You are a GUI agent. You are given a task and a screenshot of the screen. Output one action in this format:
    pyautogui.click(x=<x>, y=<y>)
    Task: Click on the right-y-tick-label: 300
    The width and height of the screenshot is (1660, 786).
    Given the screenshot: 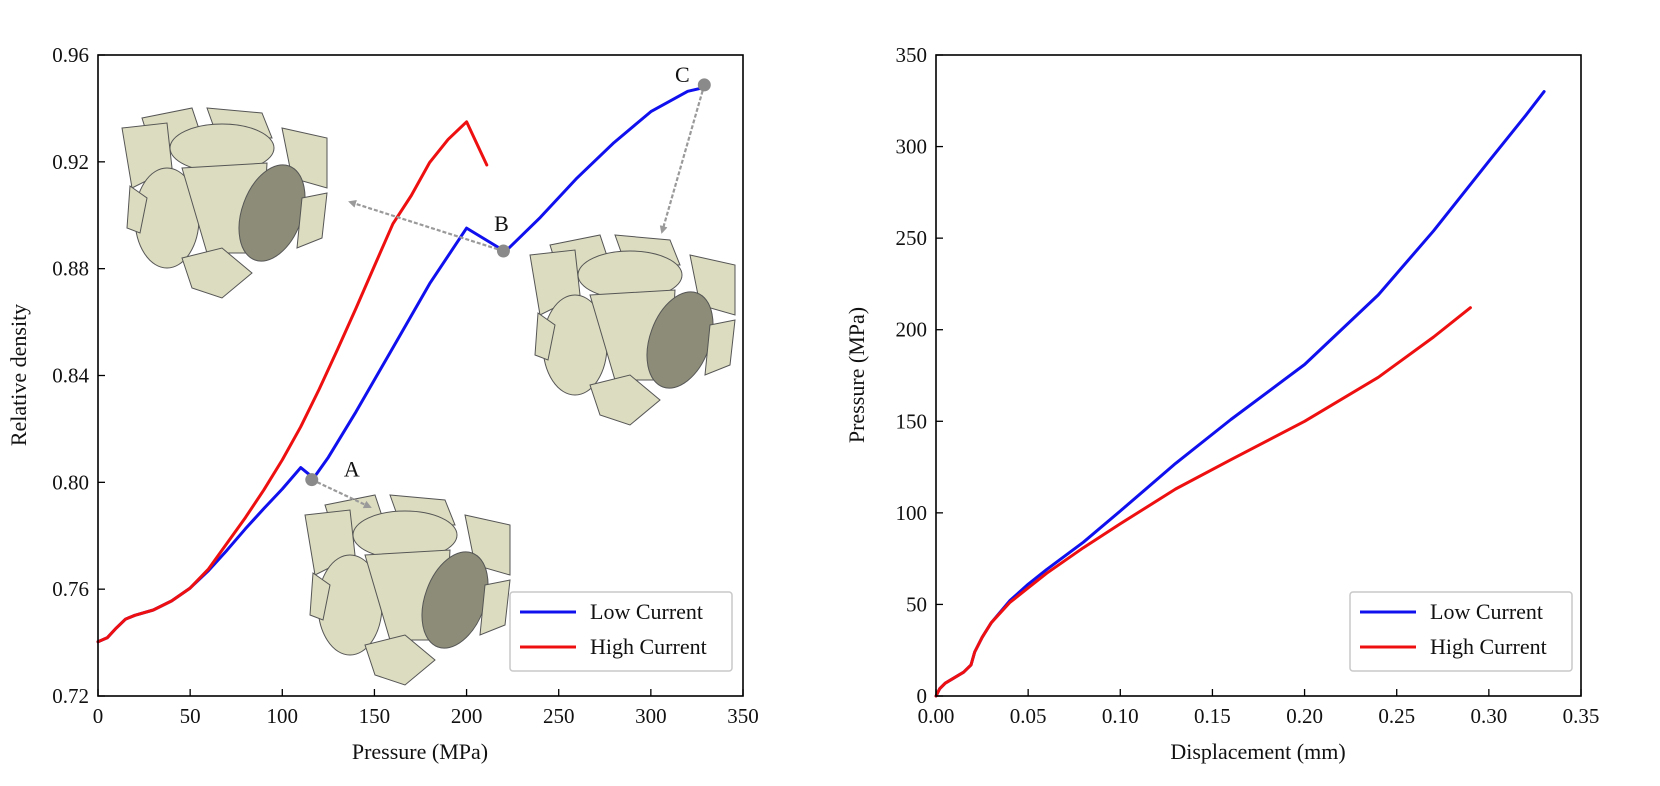 What is the action you would take?
    pyautogui.click(x=912, y=147)
    